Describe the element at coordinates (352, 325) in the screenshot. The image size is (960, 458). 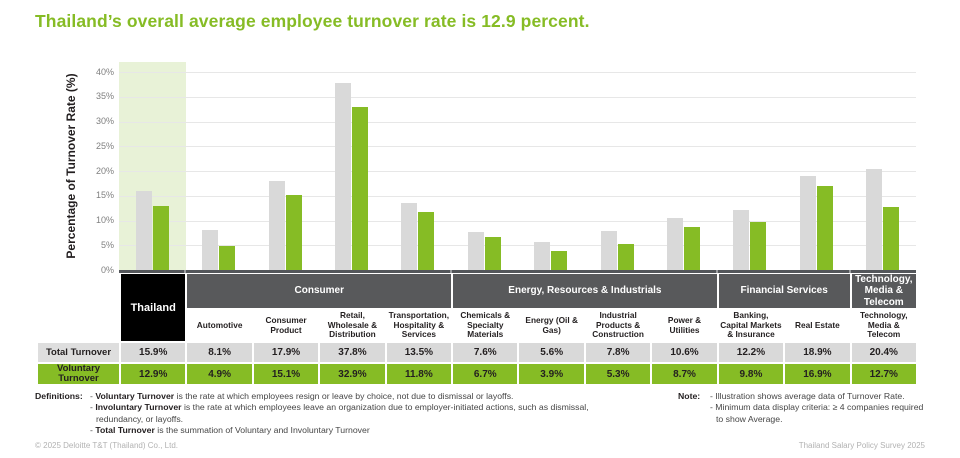
I see `subcategory-label: Retail, Wholesale & Distribution` at that location.